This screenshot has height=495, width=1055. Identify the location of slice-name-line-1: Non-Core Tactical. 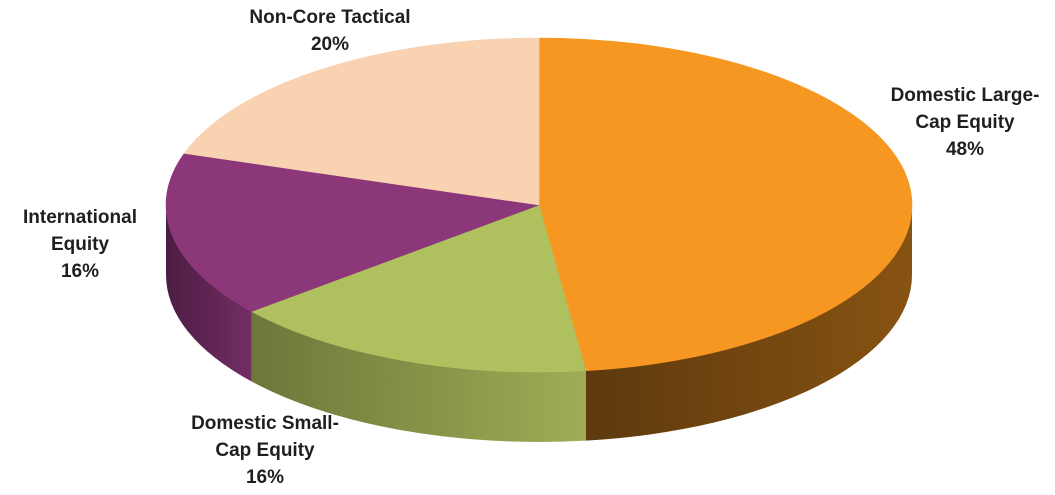
(330, 17).